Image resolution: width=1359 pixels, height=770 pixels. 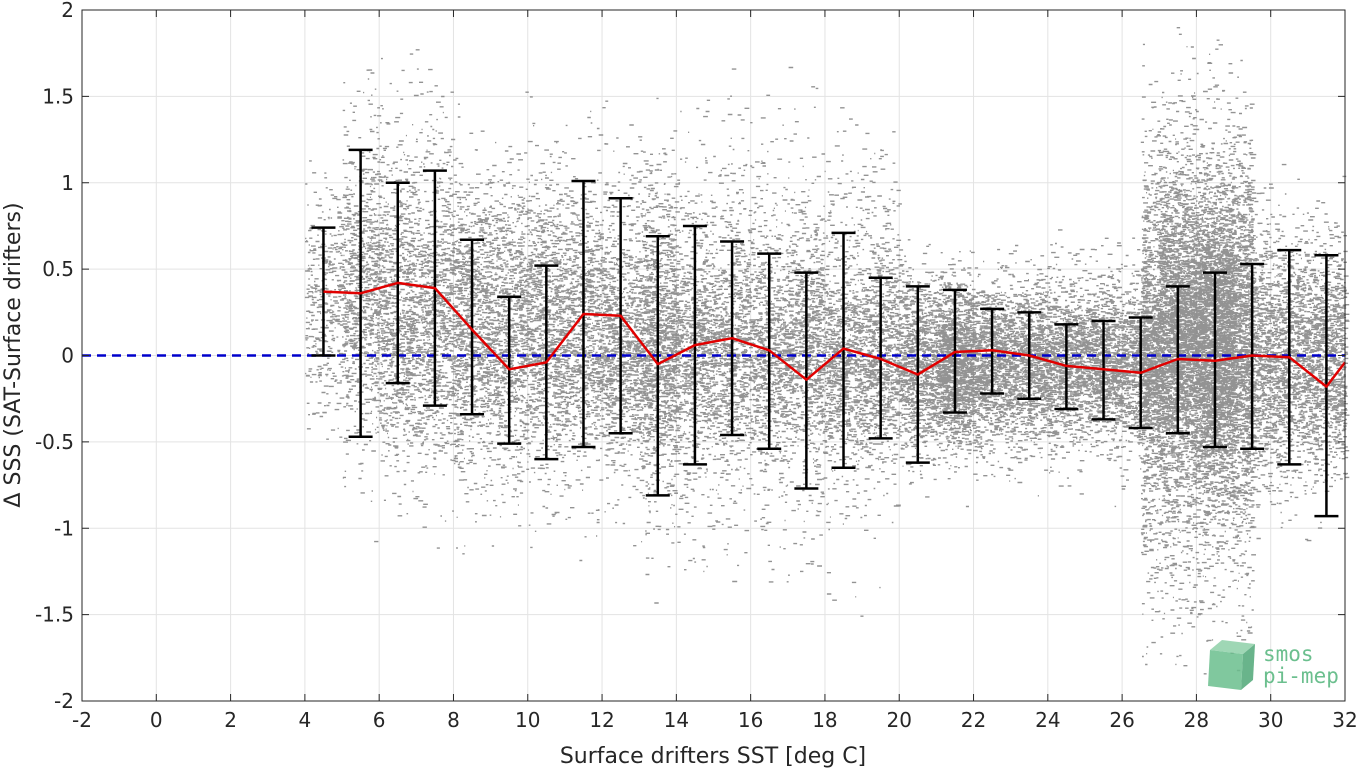 I want to click on x-axis-label: Surface drifters SST [deg C], so click(x=713, y=756).